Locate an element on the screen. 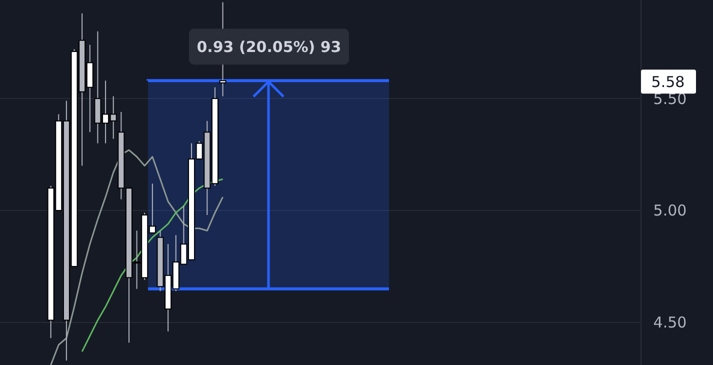 This screenshot has width=713, height=365. line-series is located at coordinates (137, 257).